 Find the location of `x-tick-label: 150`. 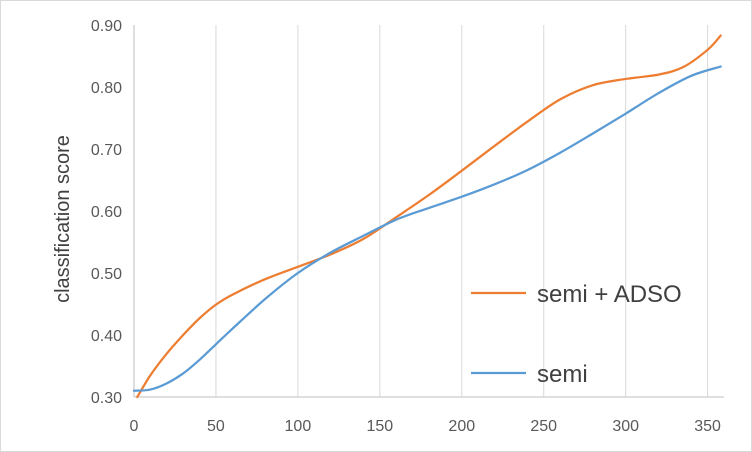

x-tick-label: 150 is located at coordinates (379, 426).